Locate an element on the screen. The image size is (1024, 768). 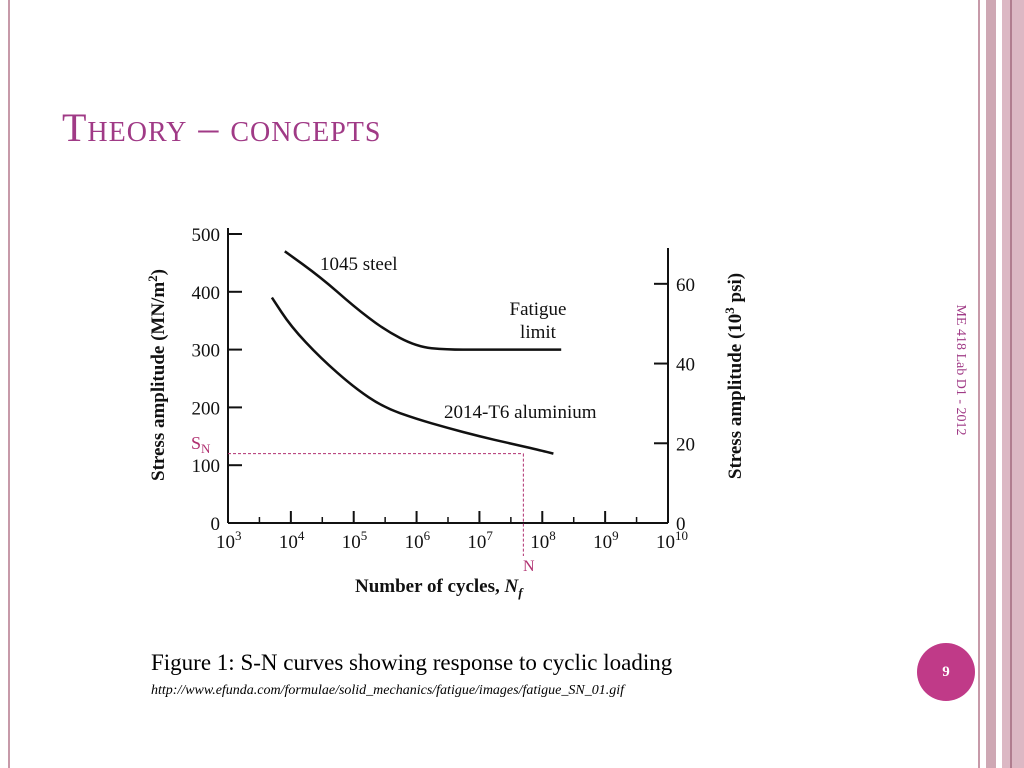
x-axis-title: Number of cycles, Nf is located at coordinates (439, 588).